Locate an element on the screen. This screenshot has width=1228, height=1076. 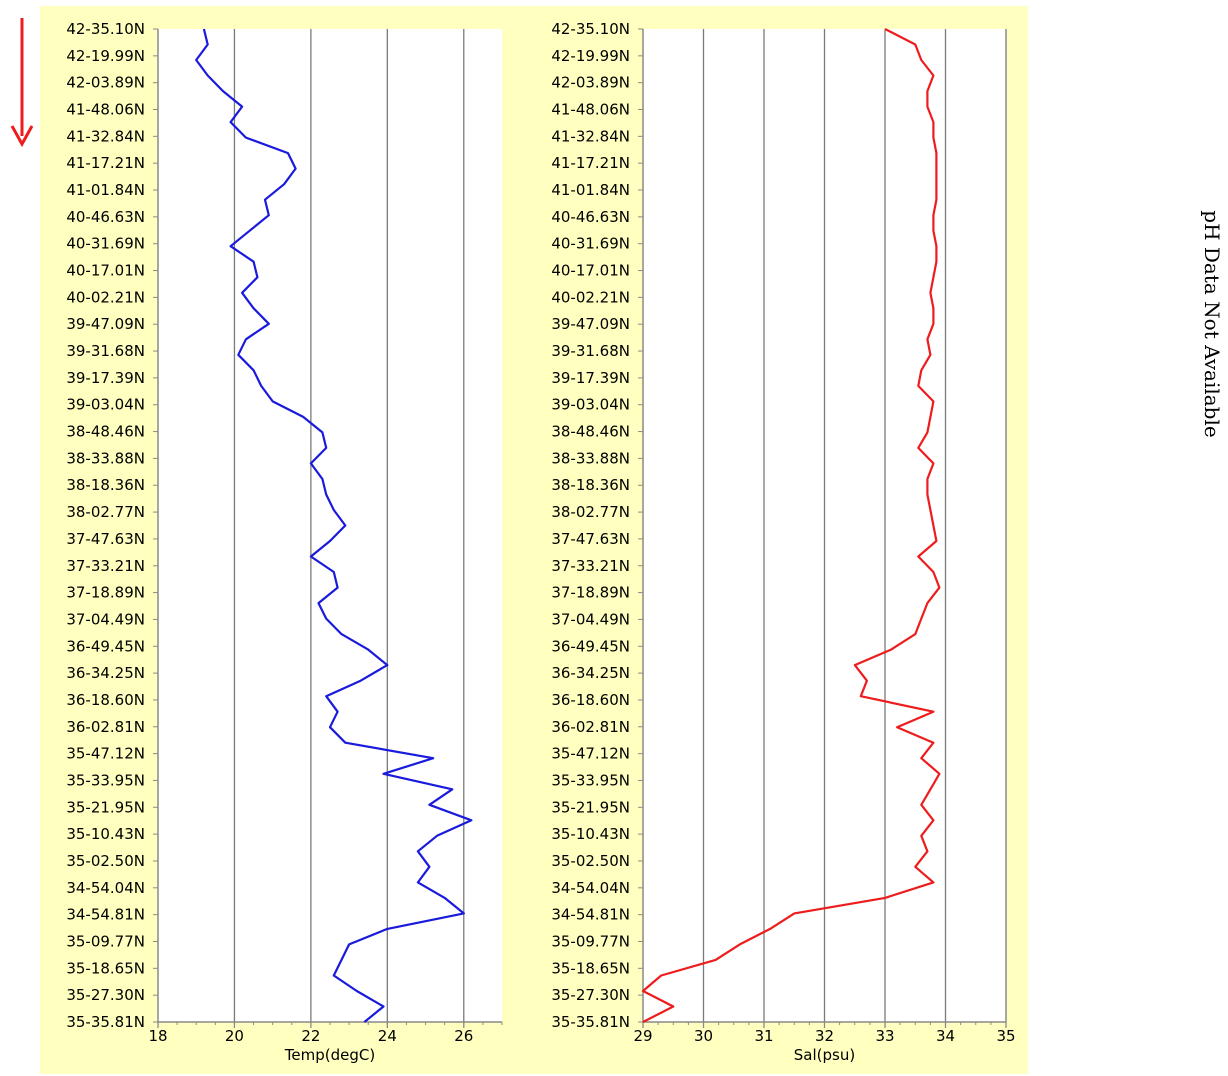
x-tick-label: 31 is located at coordinates (763, 1036).